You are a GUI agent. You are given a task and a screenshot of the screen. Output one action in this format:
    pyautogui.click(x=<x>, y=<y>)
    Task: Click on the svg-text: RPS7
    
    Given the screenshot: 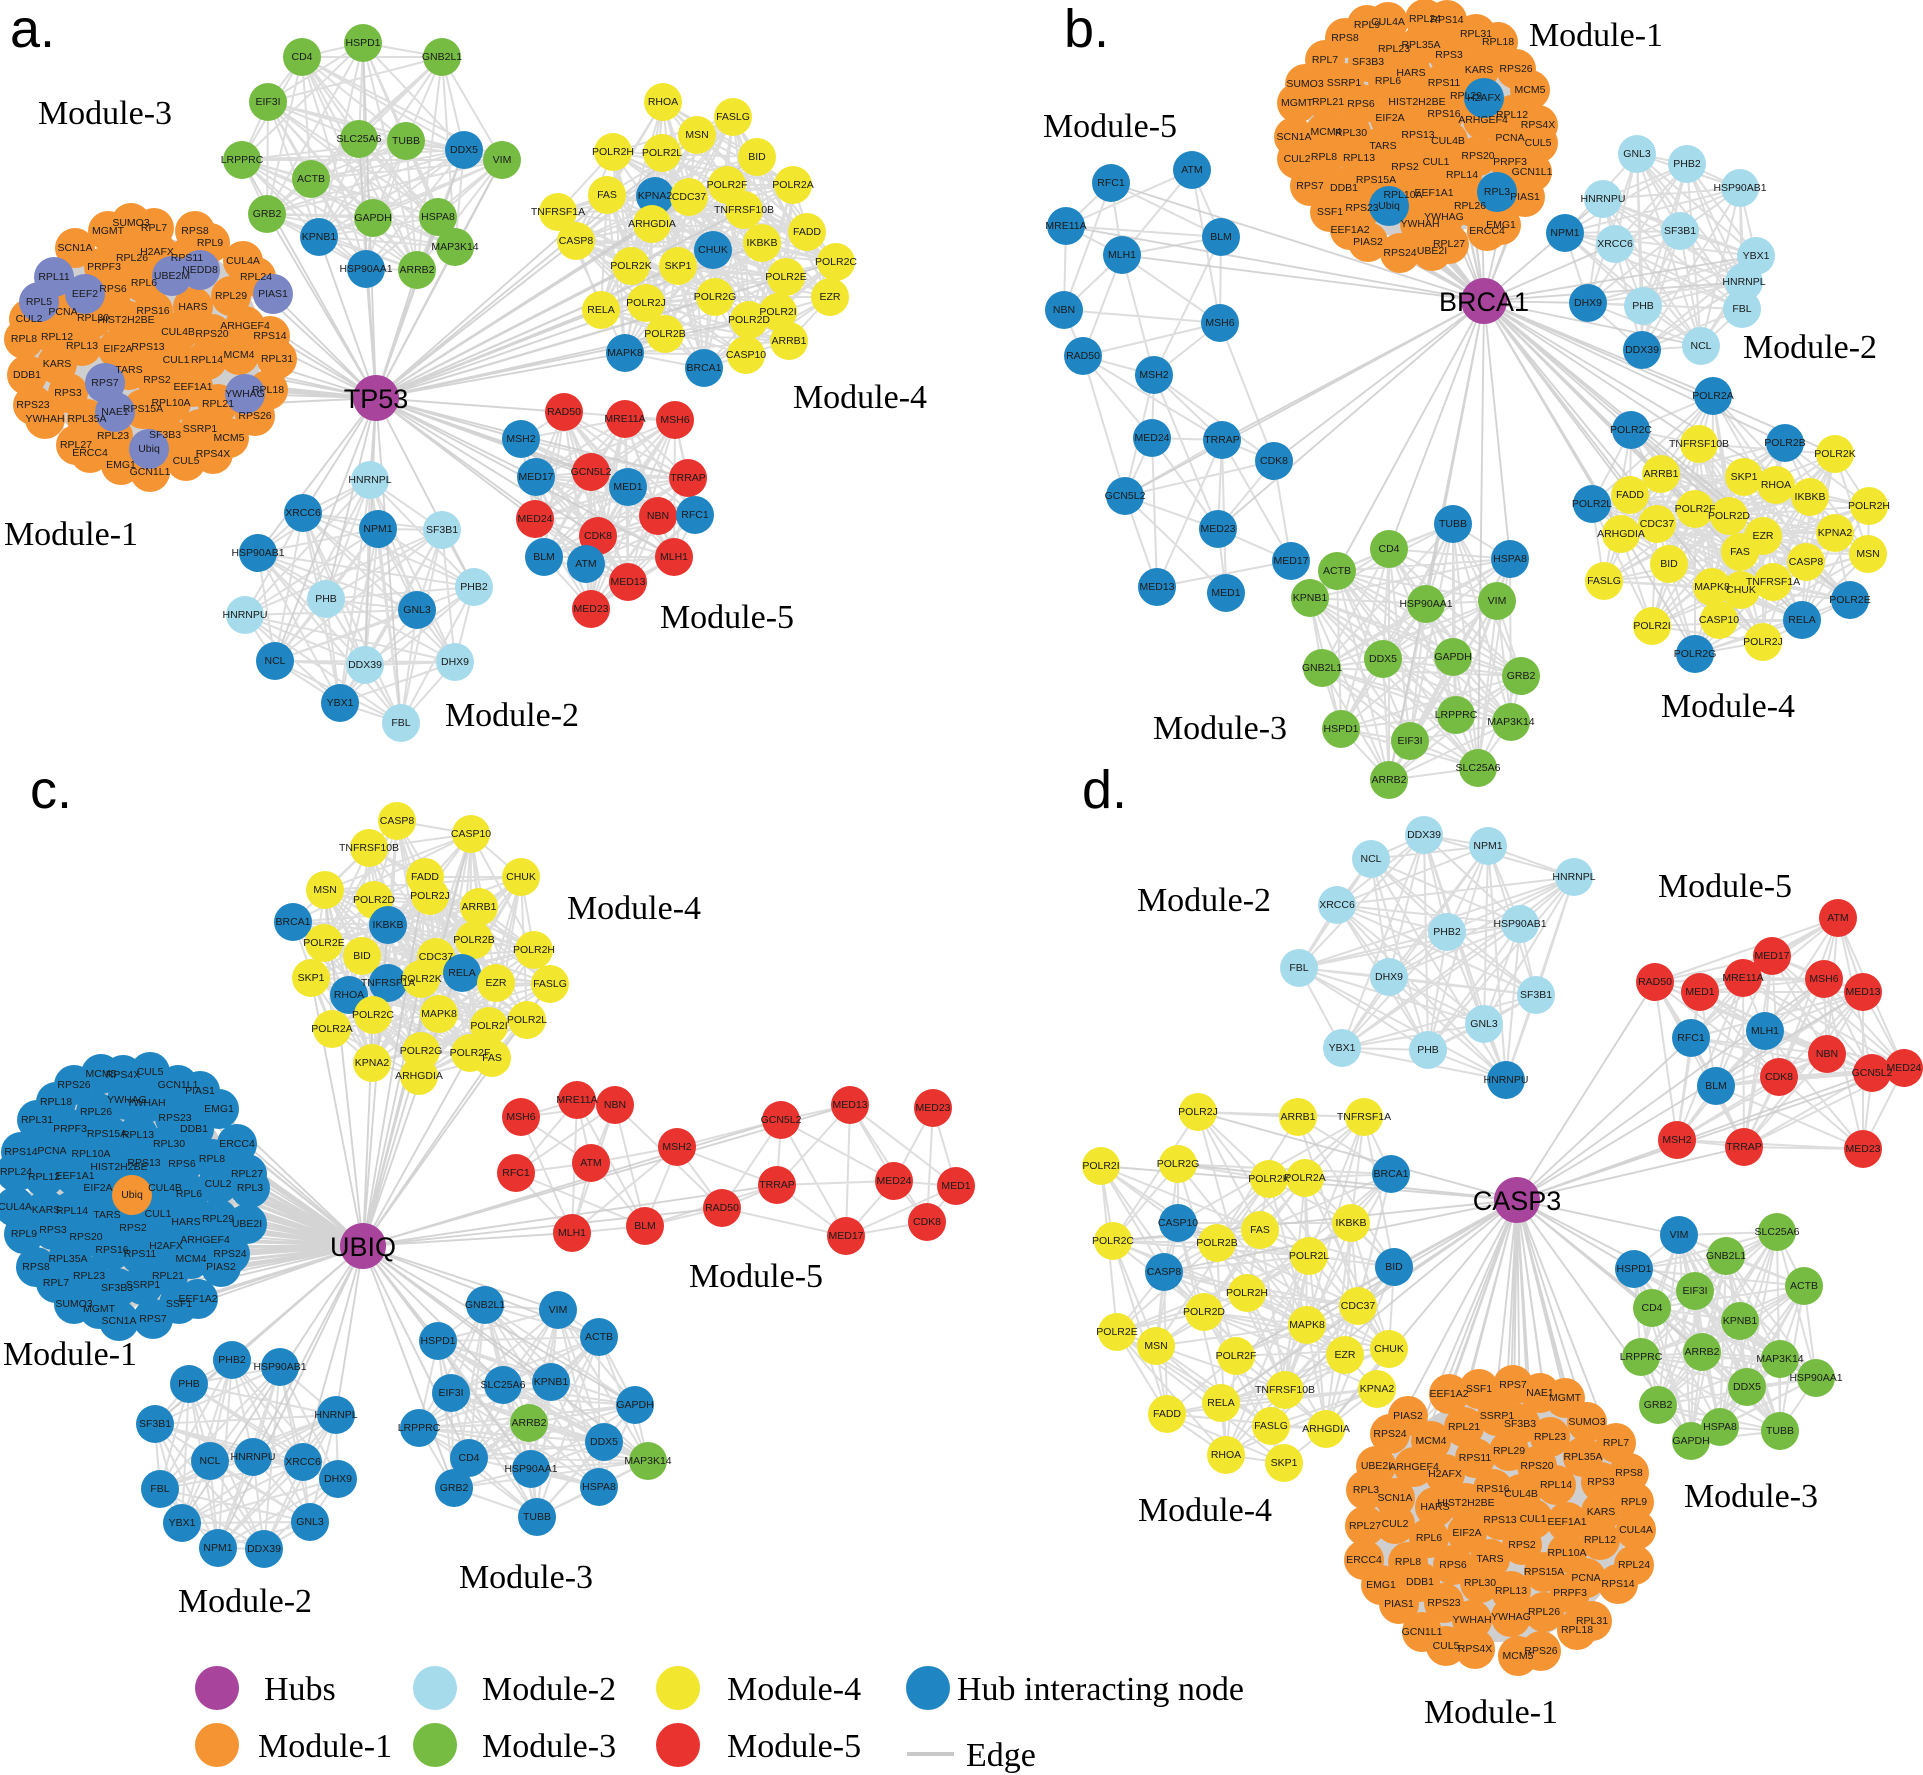 What is the action you would take?
    pyautogui.click(x=105, y=383)
    